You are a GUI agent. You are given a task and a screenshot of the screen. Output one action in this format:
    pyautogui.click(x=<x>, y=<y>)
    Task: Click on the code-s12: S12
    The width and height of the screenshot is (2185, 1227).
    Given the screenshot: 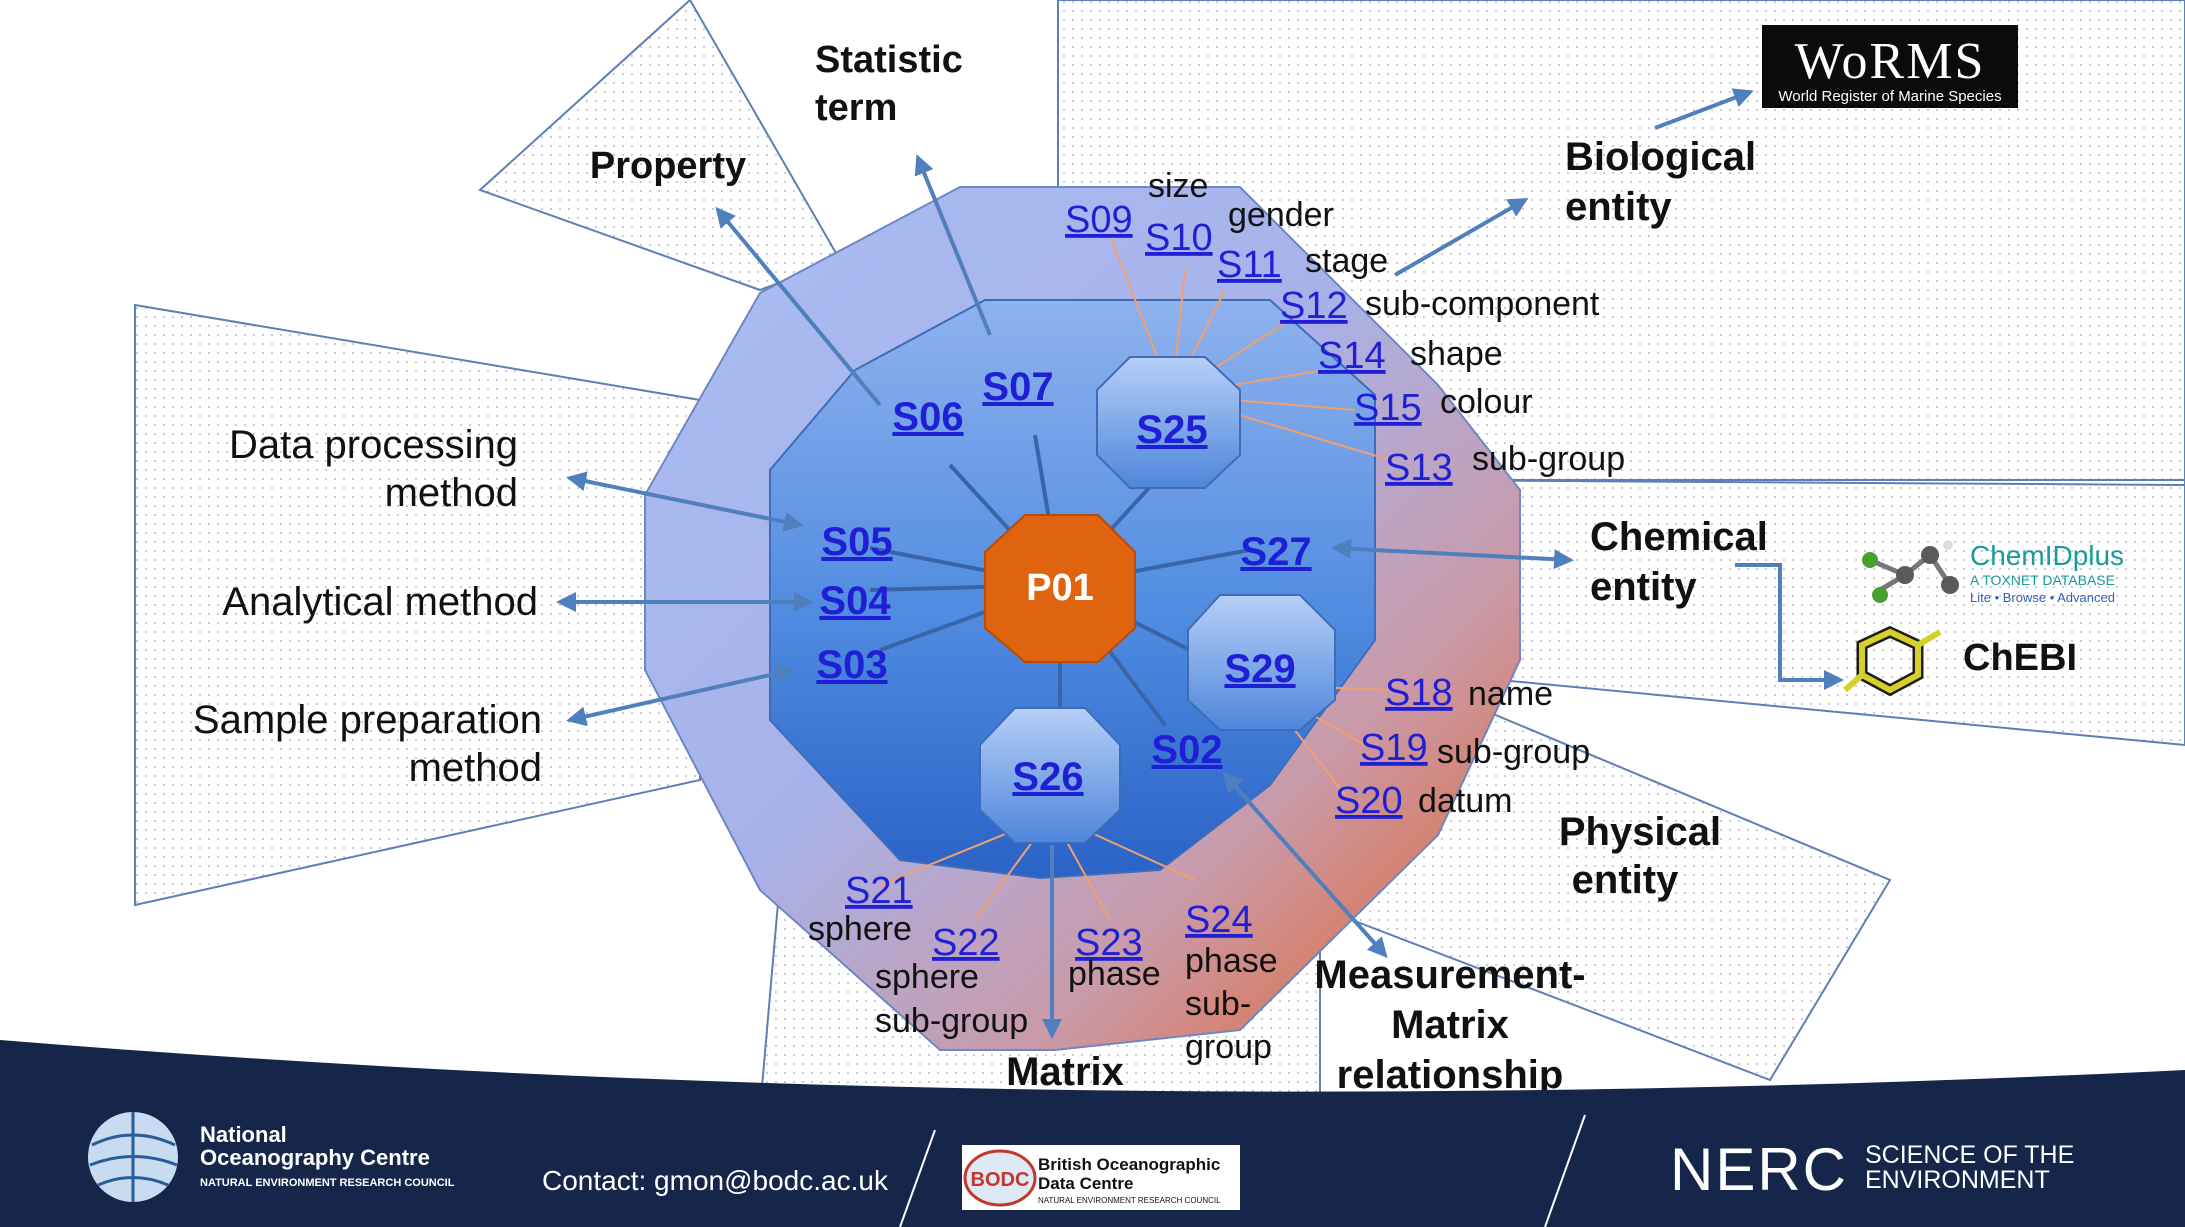 What is the action you would take?
    pyautogui.click(x=1314, y=306)
    